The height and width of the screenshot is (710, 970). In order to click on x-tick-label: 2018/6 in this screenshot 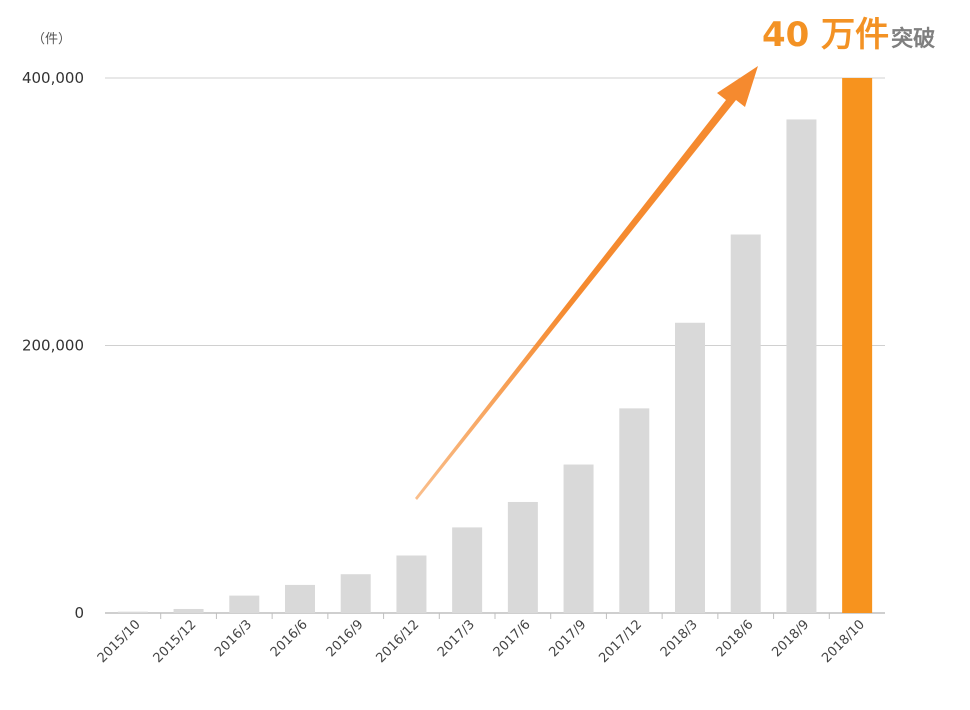, I will do `click(735, 638)`.